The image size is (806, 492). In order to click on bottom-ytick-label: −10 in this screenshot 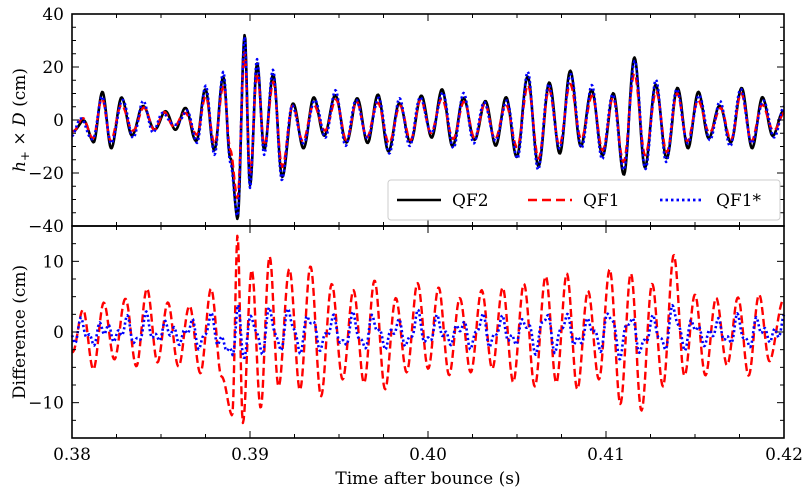, I will do `click(46, 404)`.